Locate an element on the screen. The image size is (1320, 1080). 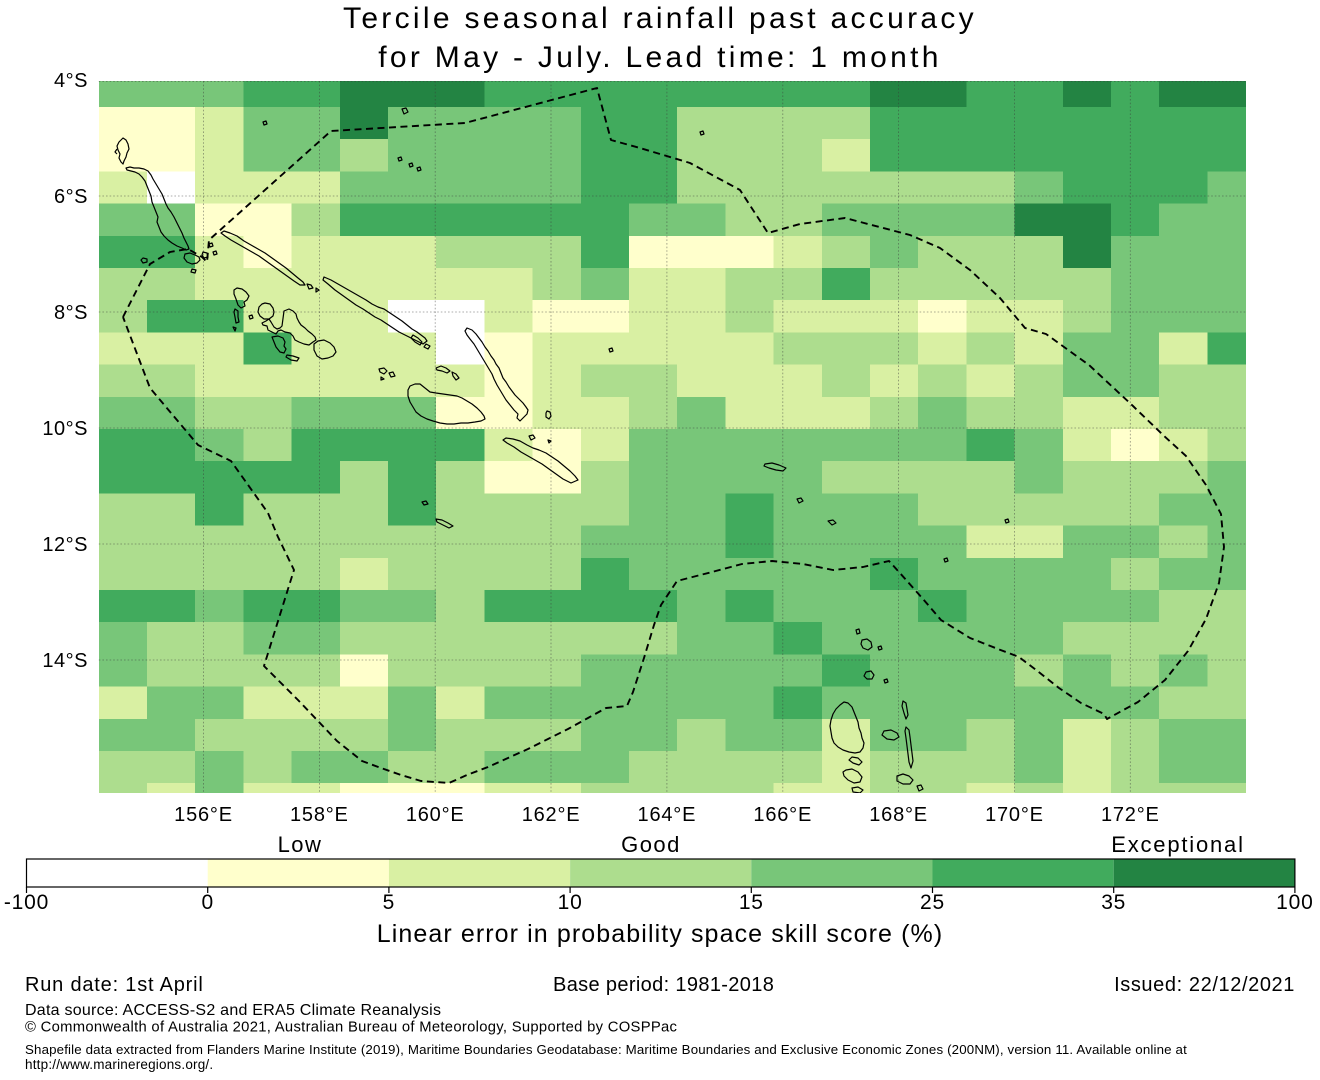
svg-text: 164°E is located at coordinates (667, 815).